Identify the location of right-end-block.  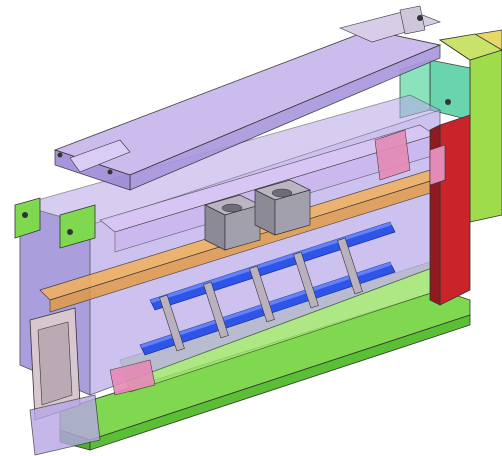
(470, 126).